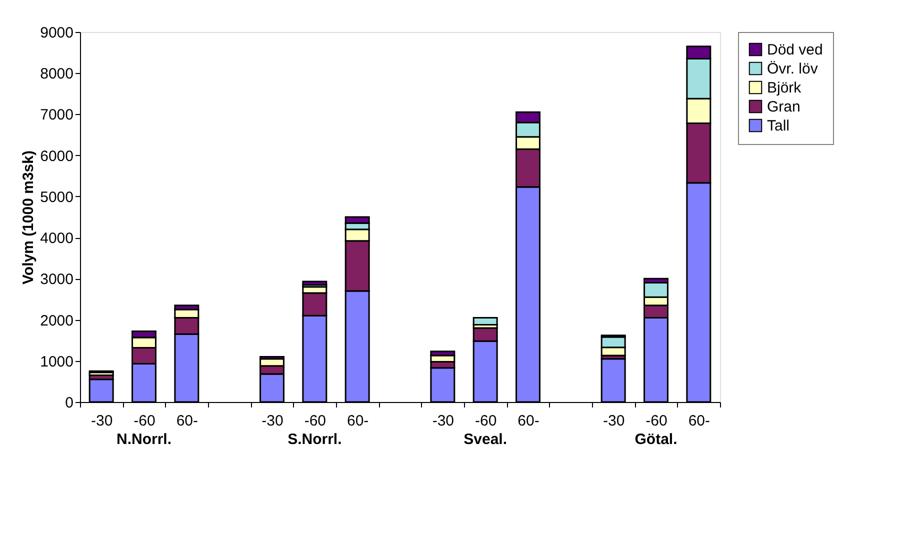  Describe the element at coordinates (29, 217) in the screenshot. I see `y-axis-title: Volym (1000 m3sk)` at that location.